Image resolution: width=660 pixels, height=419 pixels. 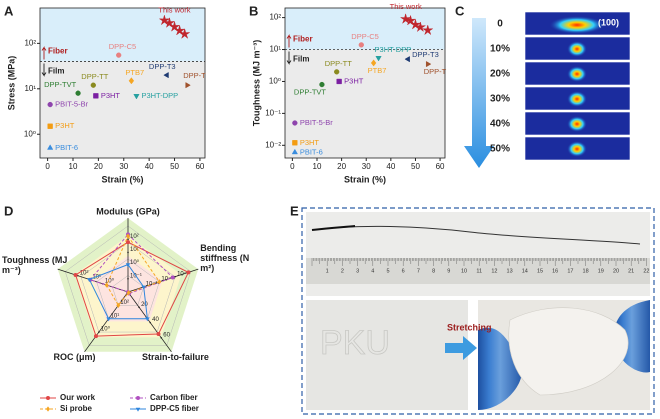 What do you see at coordinates (500, 99) in the screenshot?
I see `strain-level: 30%` at bounding box center [500, 99].